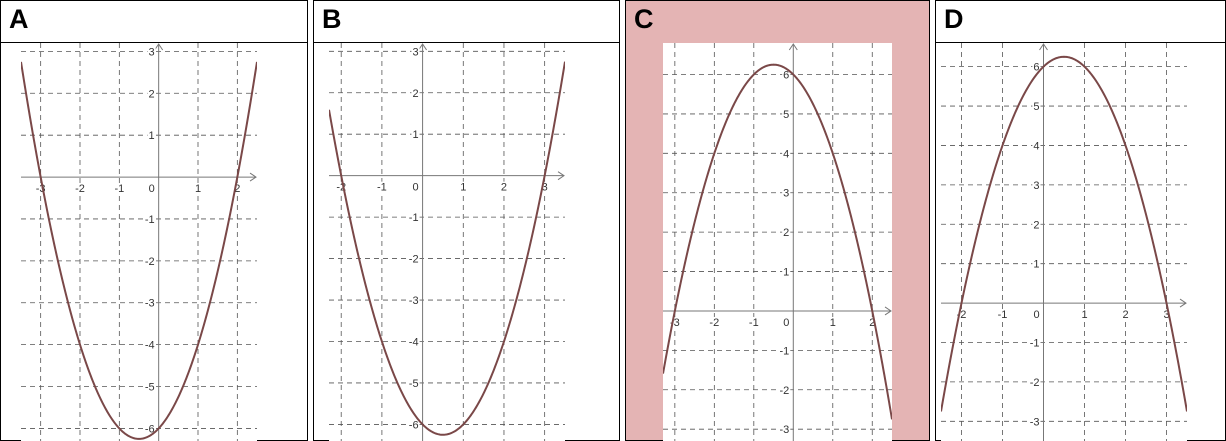 The height and width of the screenshot is (441, 1226). Describe the element at coordinates (1036, 68) in the screenshot. I see `tick-label: 6` at that location.